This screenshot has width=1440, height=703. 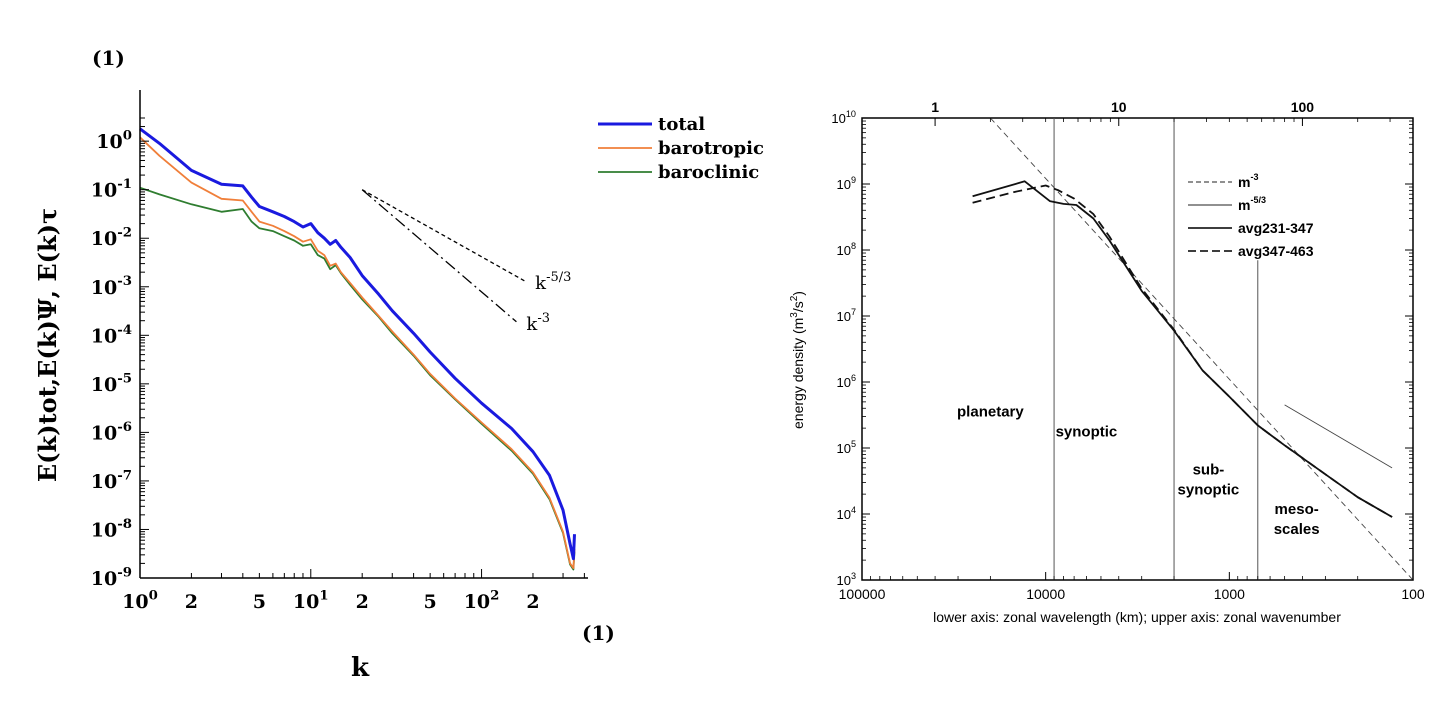 I want to click on left-x-tick-label-0: 10⁰, so click(x=140, y=600).